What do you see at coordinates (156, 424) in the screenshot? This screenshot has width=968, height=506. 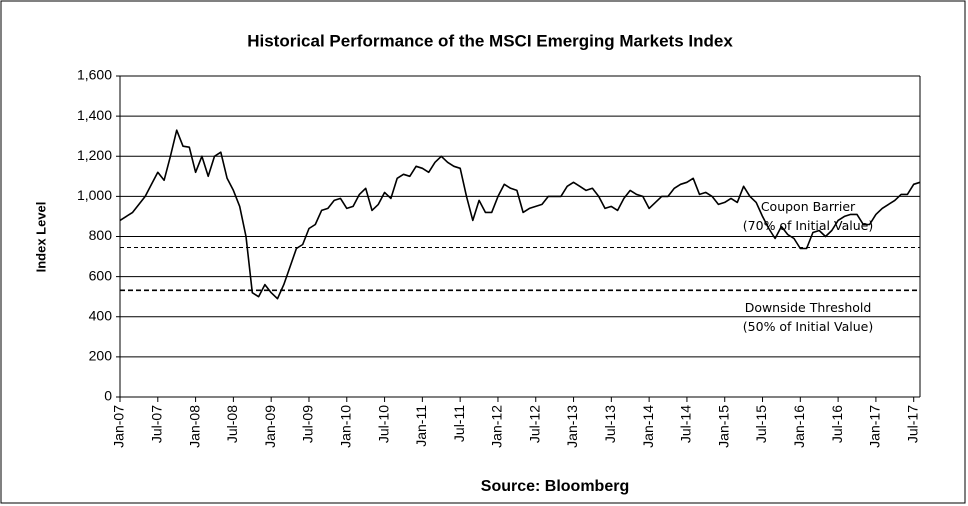 I see `x-tick-label: Jul-07` at bounding box center [156, 424].